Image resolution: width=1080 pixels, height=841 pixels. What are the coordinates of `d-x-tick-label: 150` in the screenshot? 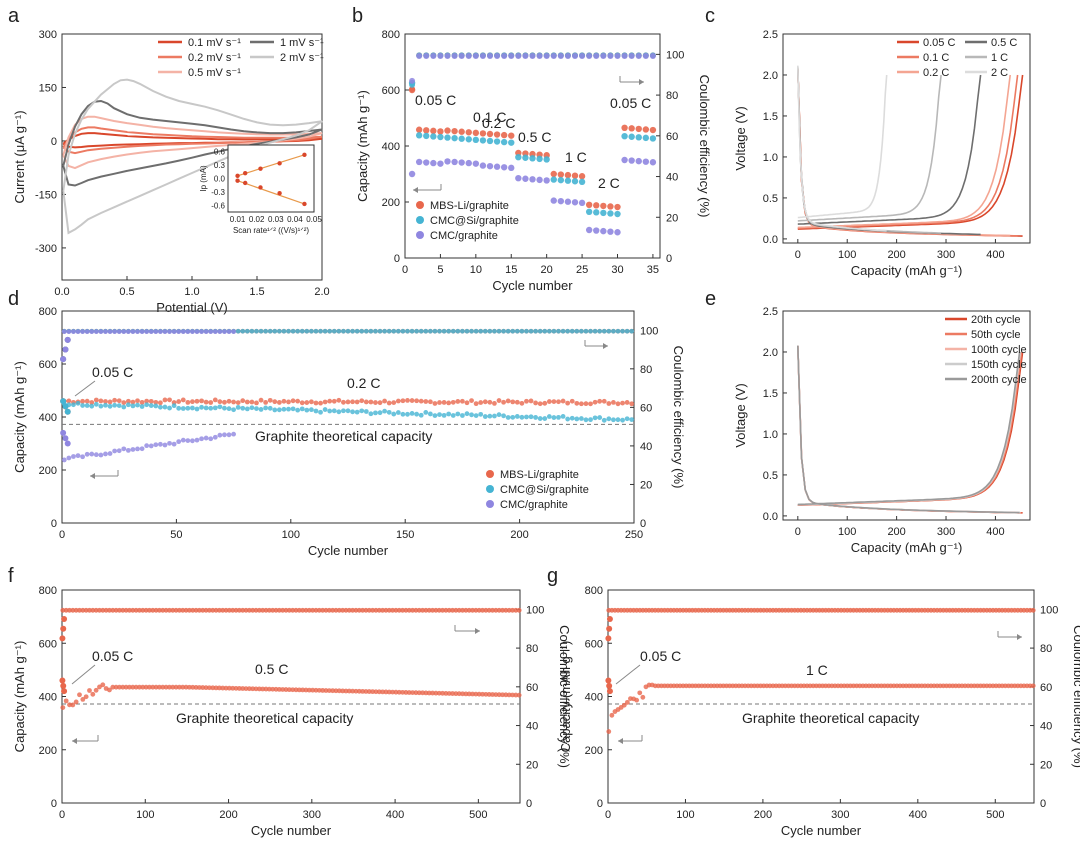 It's located at (405, 535).